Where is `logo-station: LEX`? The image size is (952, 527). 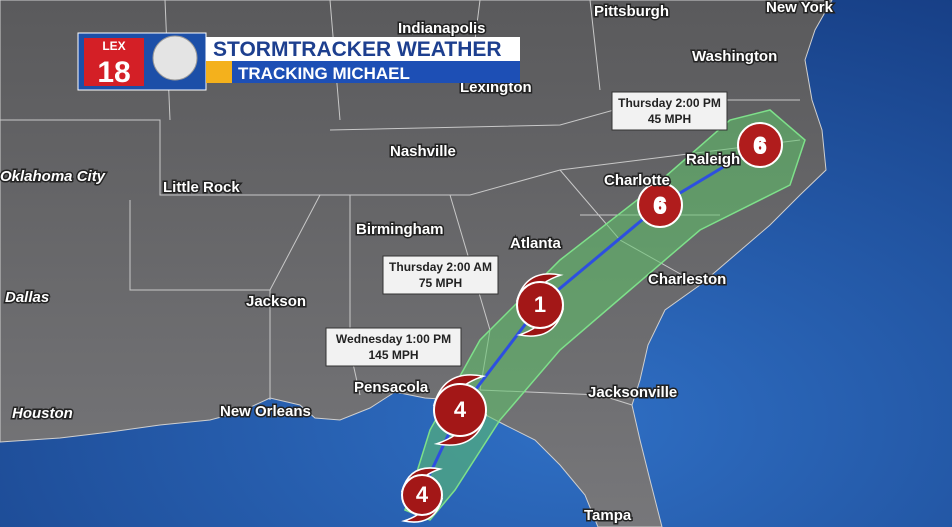
logo-station: LEX is located at coordinates (113, 46).